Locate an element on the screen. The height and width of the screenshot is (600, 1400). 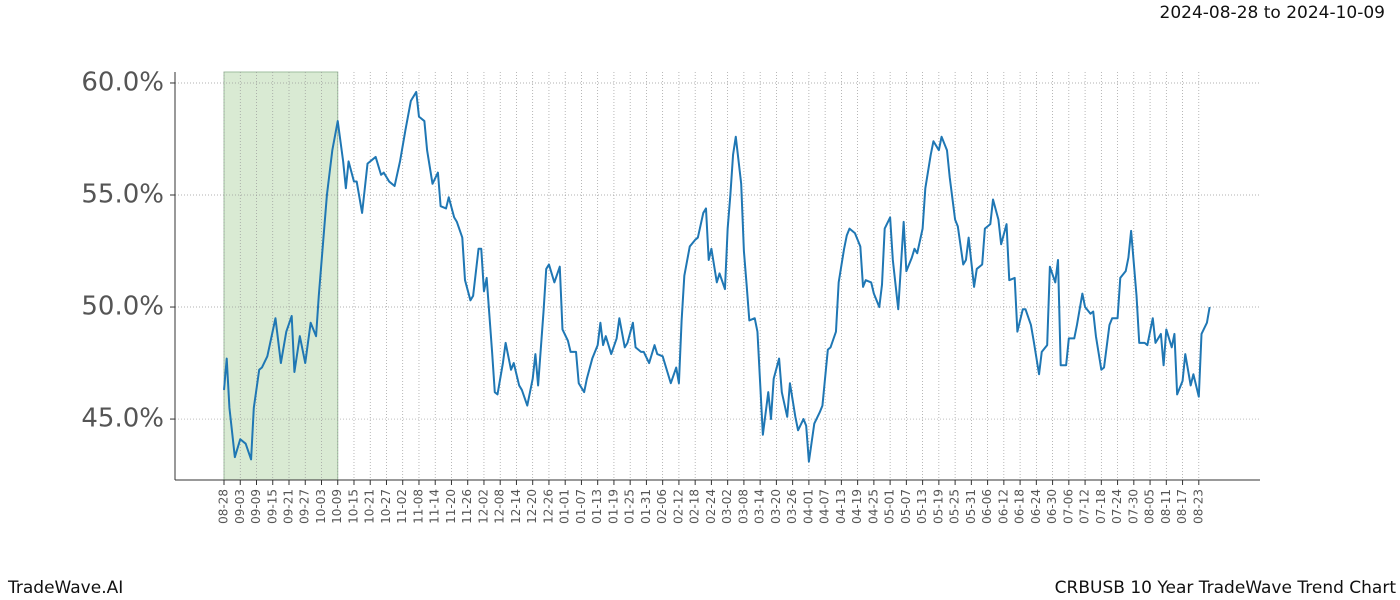
x-tick-label: 12-20 is located at coordinates (532, 506).